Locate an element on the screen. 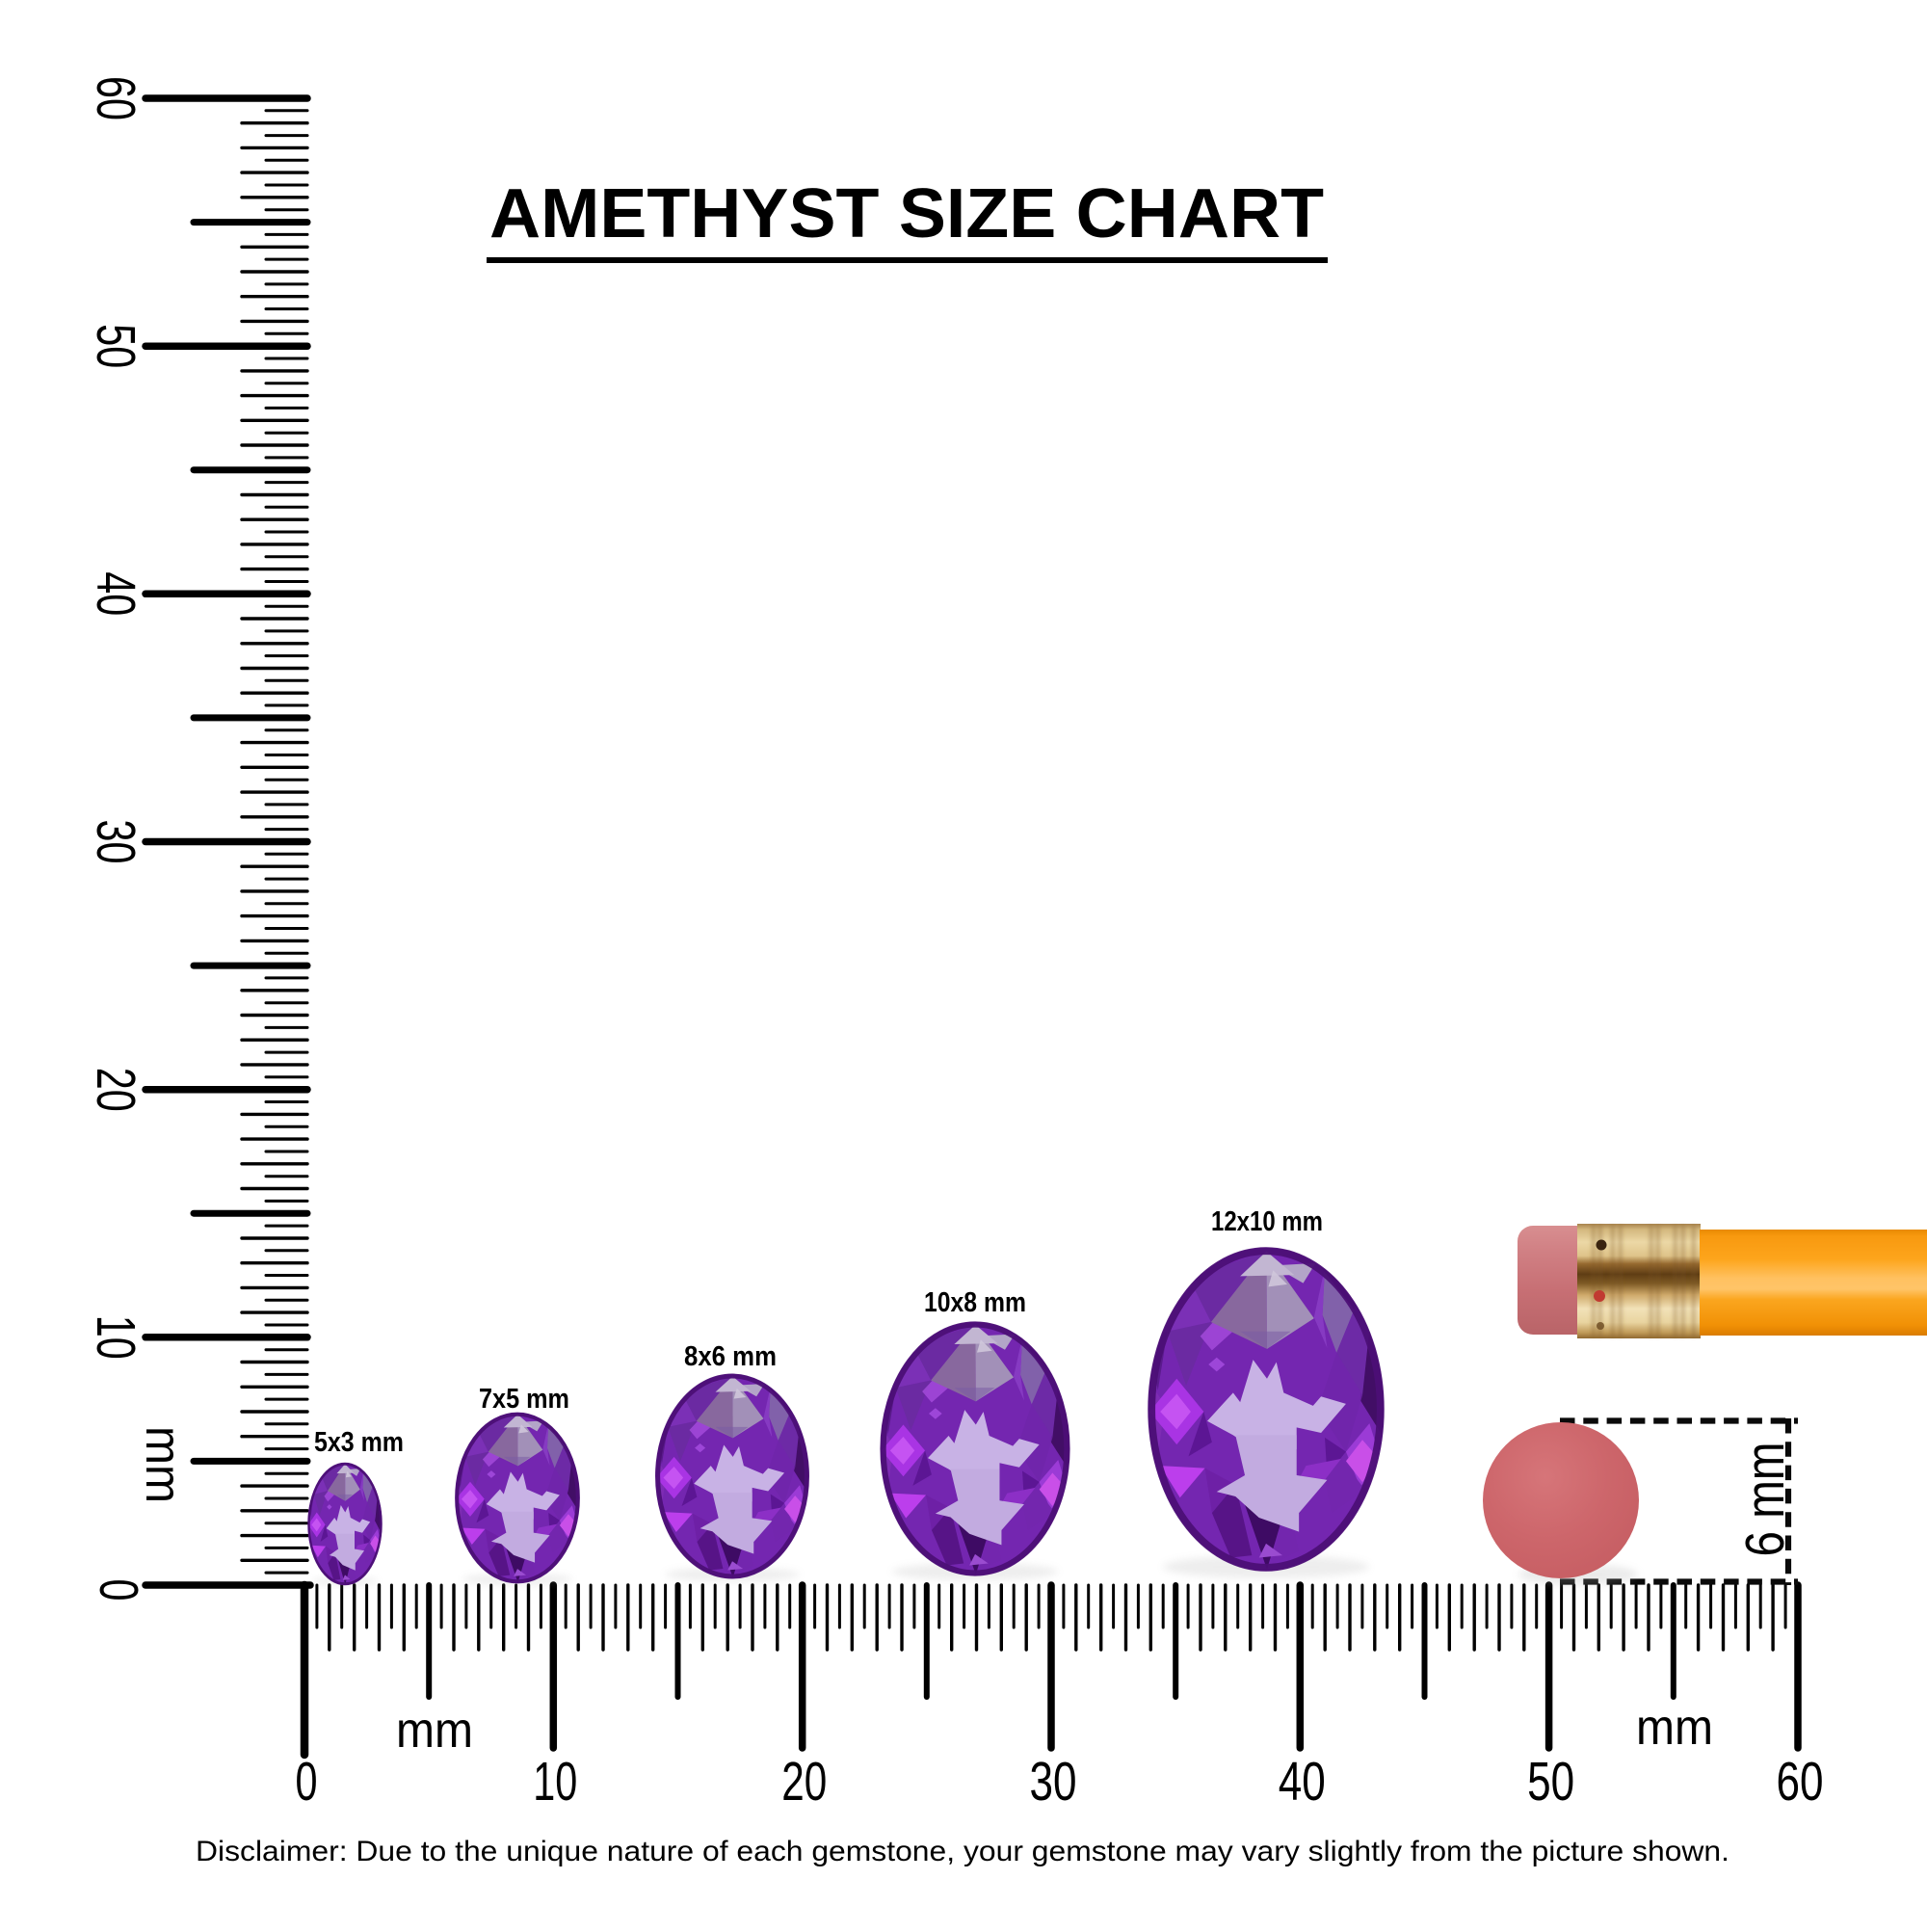  svg-text: 6 mm is located at coordinates (1765, 1499).